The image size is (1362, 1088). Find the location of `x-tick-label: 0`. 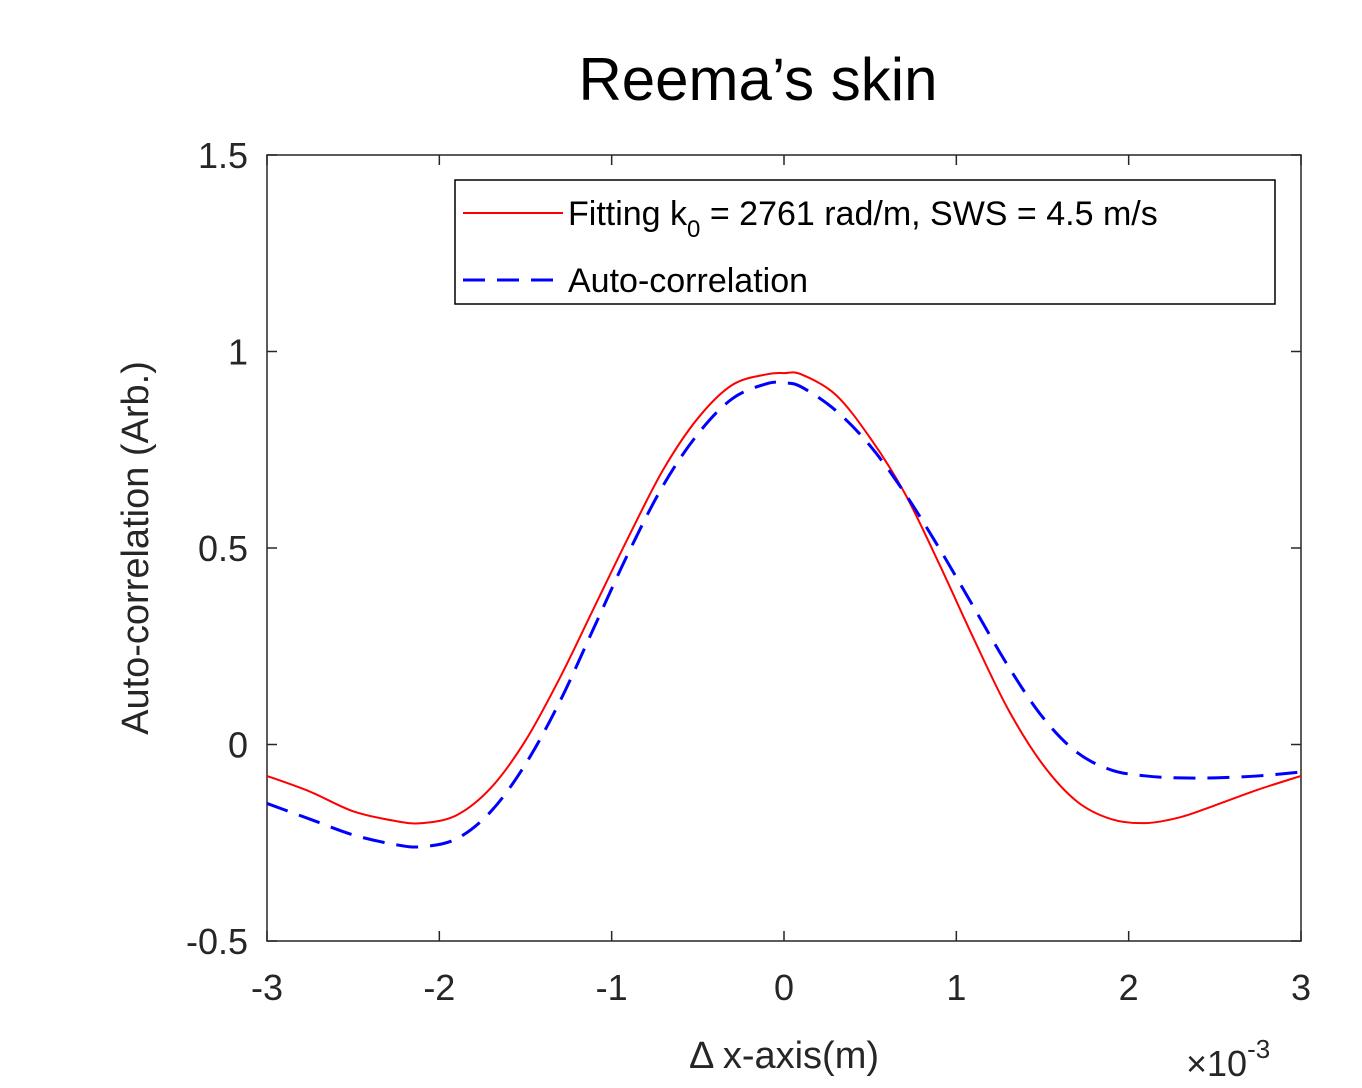

x-tick-label: 0 is located at coordinates (784, 987).